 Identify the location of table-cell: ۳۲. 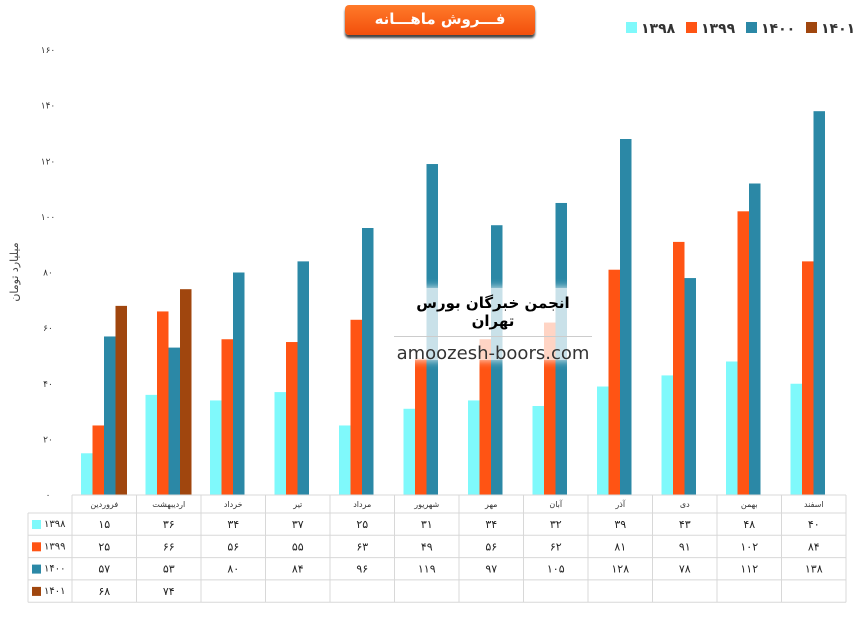
(556, 524).